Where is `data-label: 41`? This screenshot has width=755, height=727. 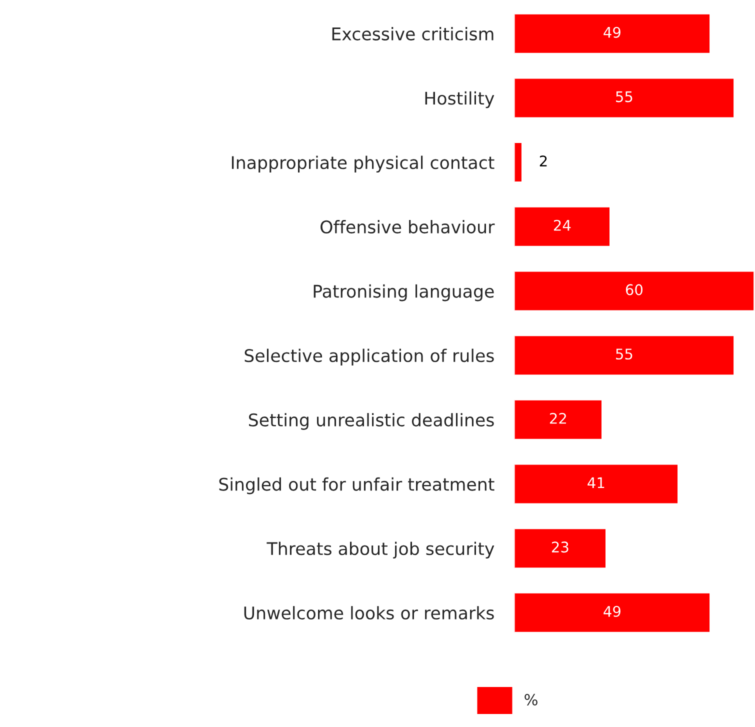
data-label: 41 is located at coordinates (596, 482).